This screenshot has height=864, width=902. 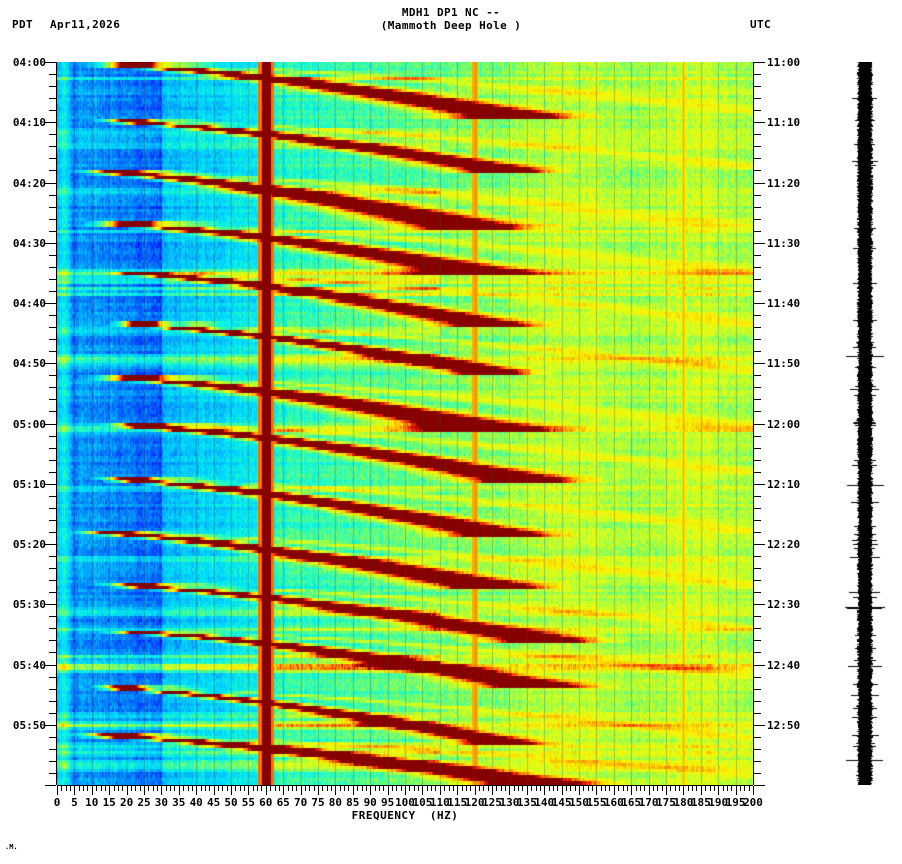 I want to click on bottom-axis-line, so click(x=405, y=785).